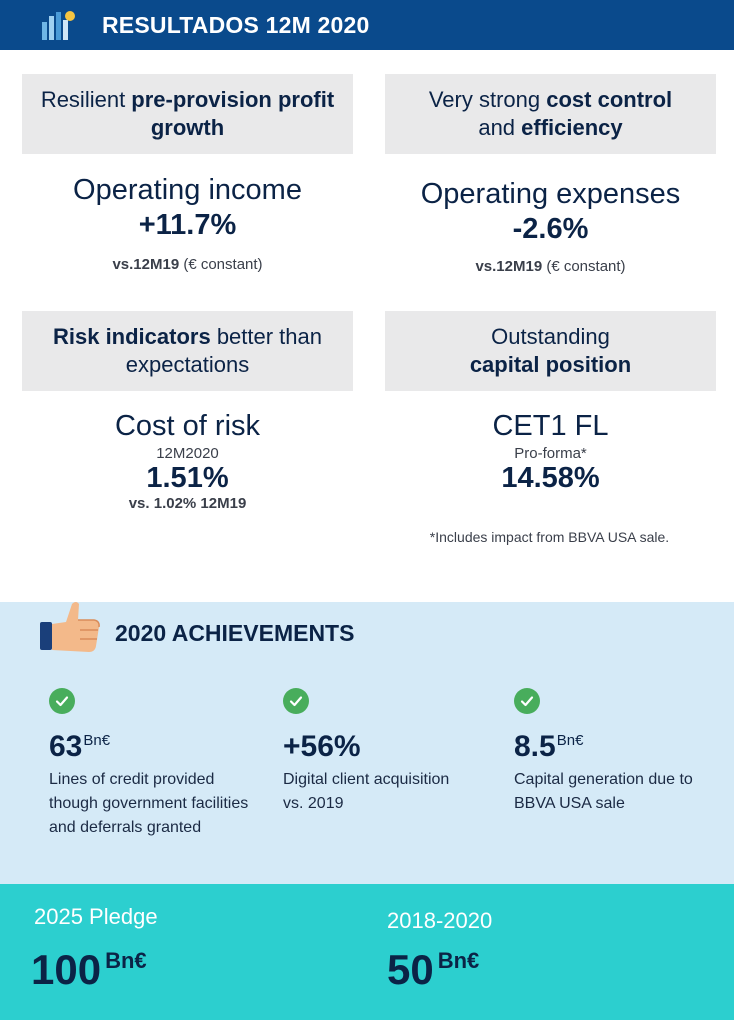 The height and width of the screenshot is (1024, 734). I want to click on card-label-light: Outstanding, so click(550, 336).